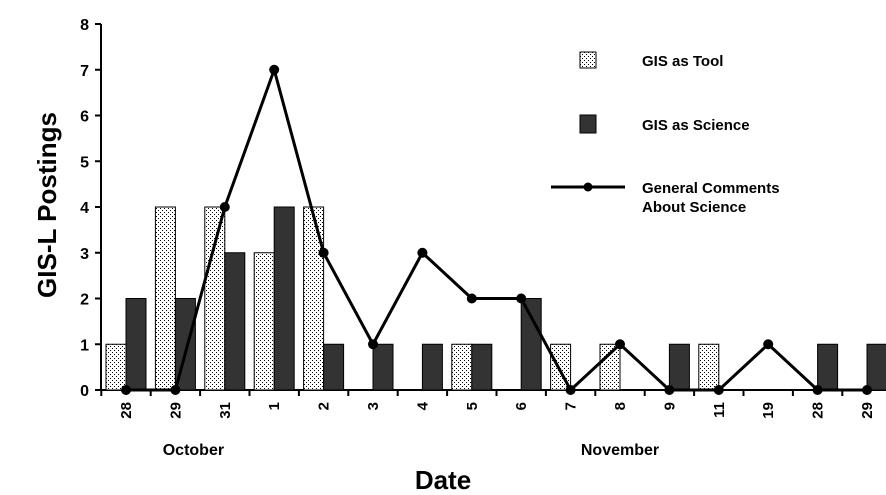 This screenshot has height=495, width=886. What do you see at coordinates (521, 406) in the screenshot?
I see `x-tick-label: 6` at bounding box center [521, 406].